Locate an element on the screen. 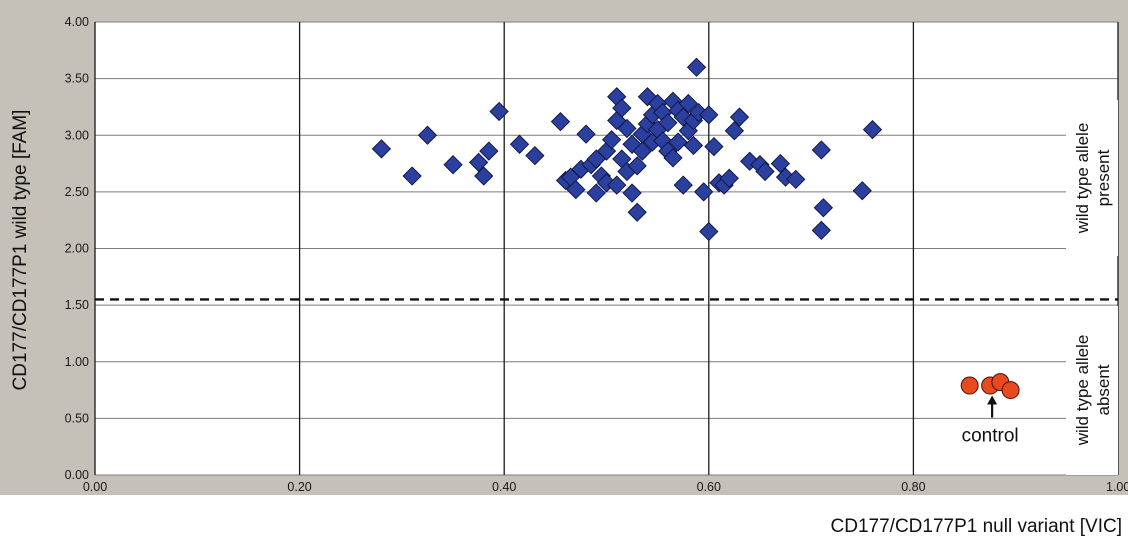  x-tick-label-5: 1.00 is located at coordinates (1117, 487).